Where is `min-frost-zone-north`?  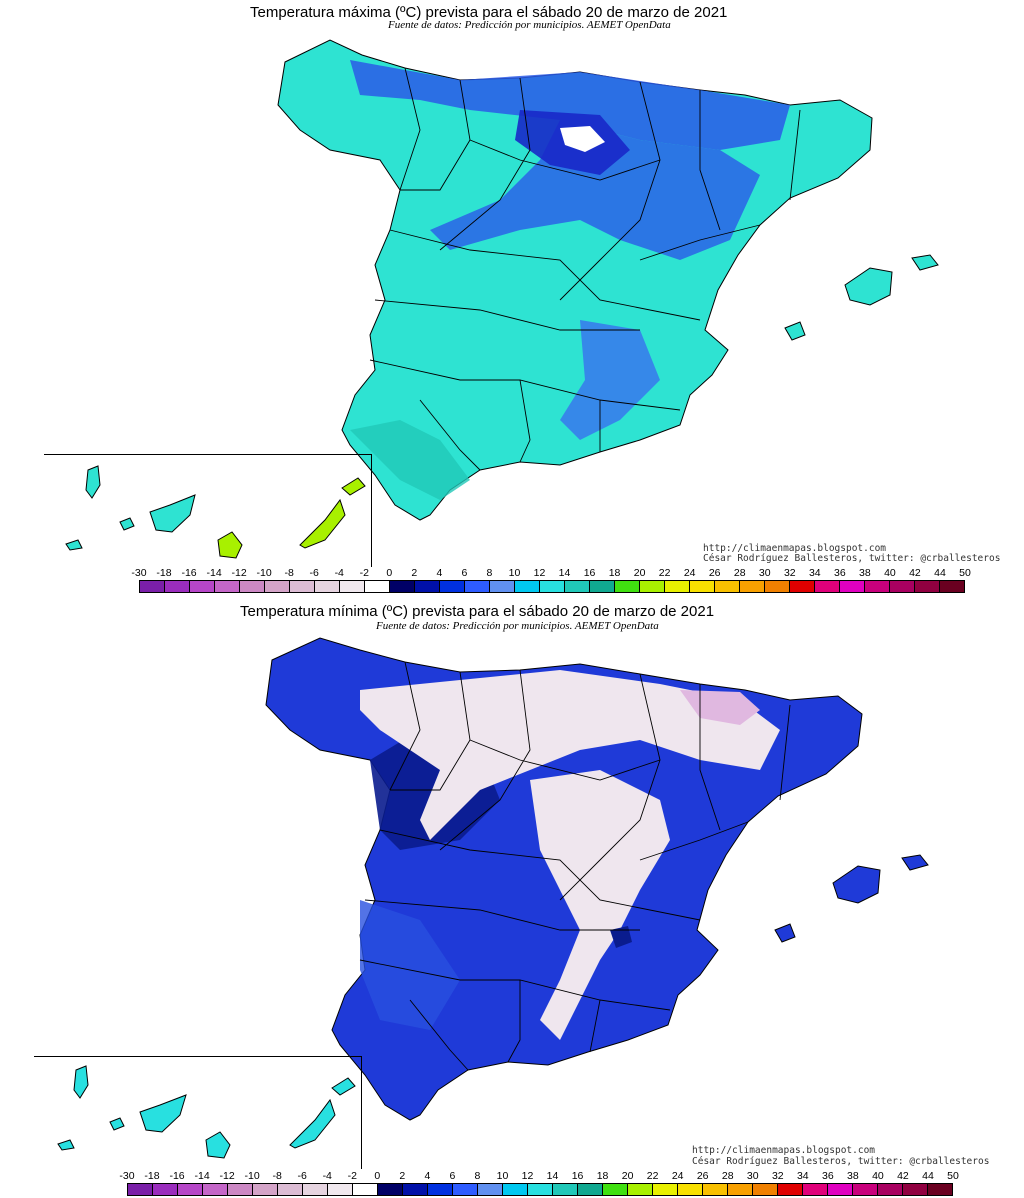
min-frost-zone-north is located at coordinates (570, 755).